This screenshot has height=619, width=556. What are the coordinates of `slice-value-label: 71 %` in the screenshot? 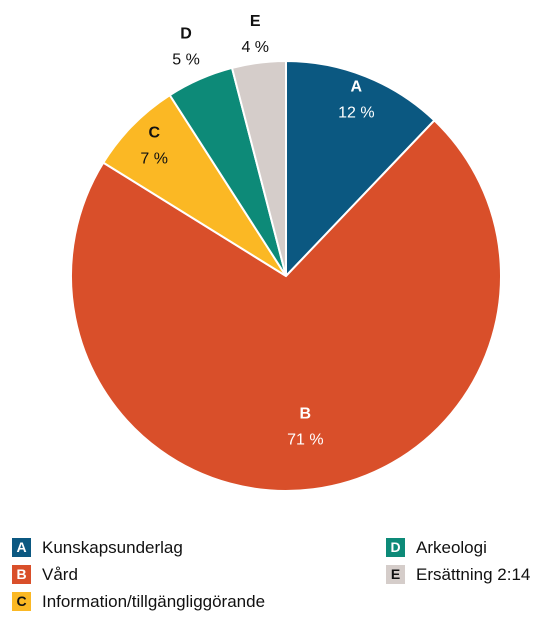 It's located at (305, 440).